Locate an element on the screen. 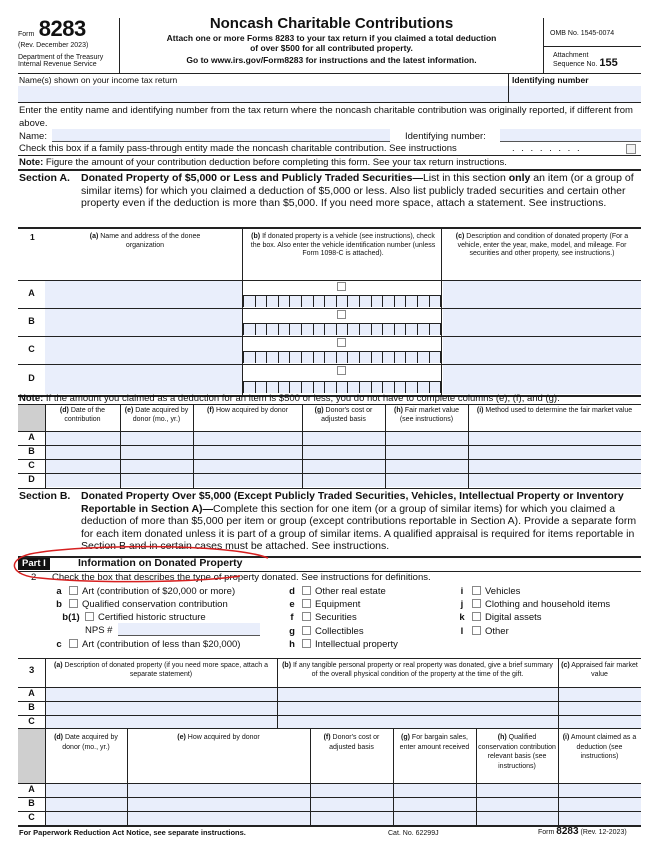  property-type-option: b(1) Certified historic structure is located at coordinates (134, 617).